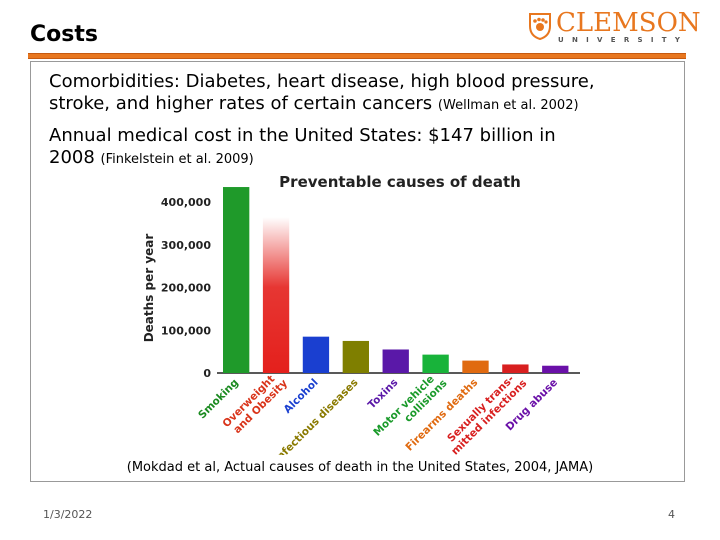 This screenshot has height=540, width=720. Describe the element at coordinates (671, 514) in the screenshot. I see `page-number: 4` at that location.